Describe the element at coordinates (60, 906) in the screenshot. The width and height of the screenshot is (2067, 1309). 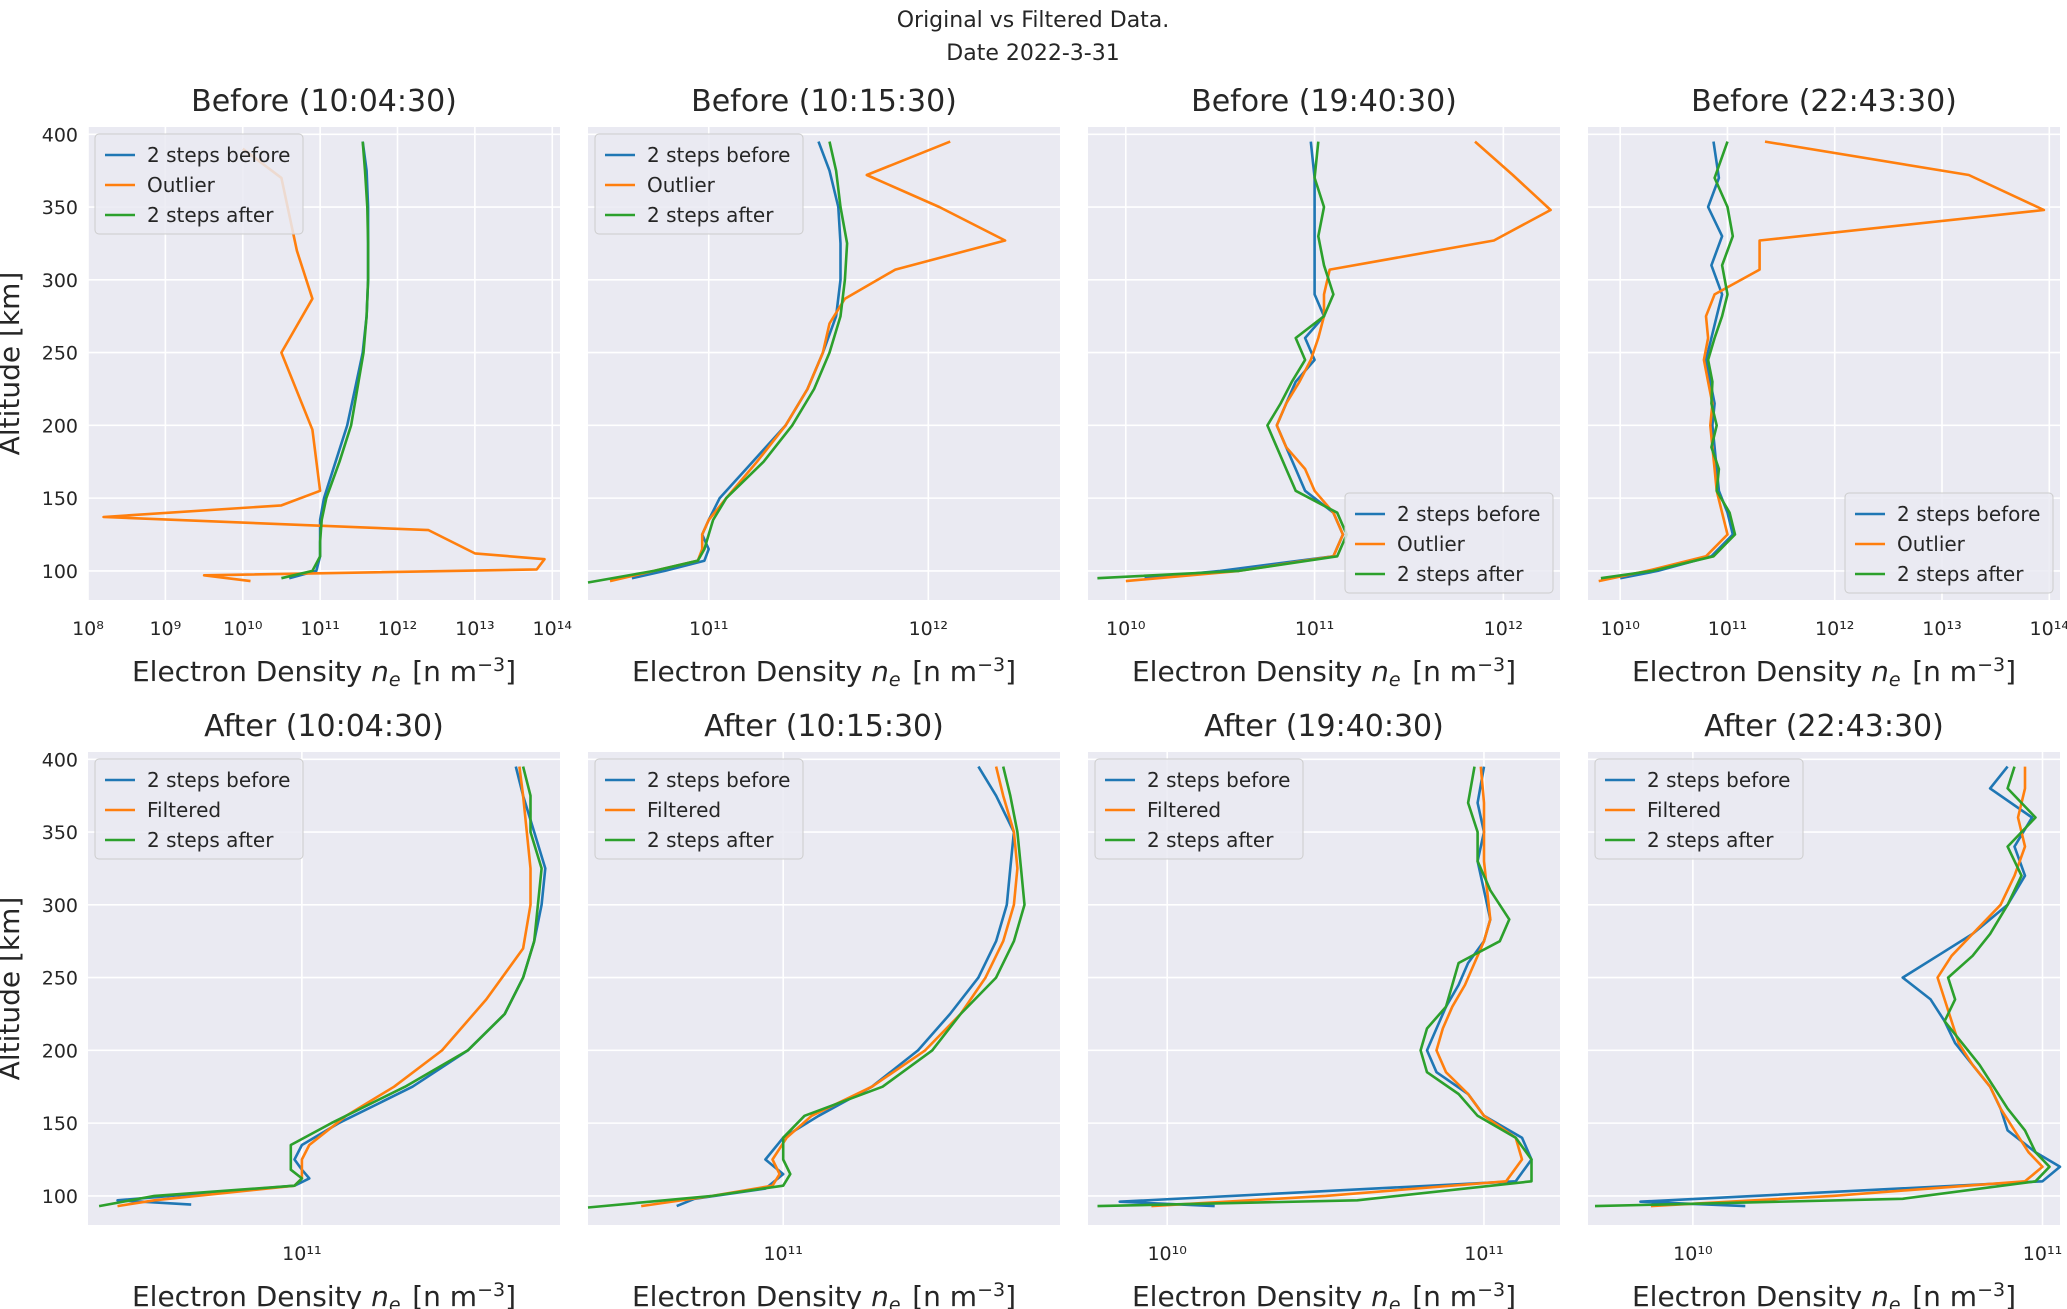
I see `y-tick-label: 300` at that location.